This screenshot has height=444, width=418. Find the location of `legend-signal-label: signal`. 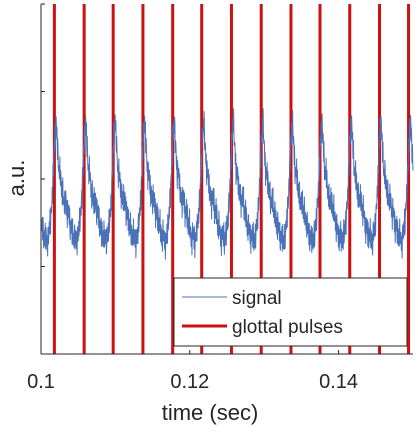

legend-signal-label: signal is located at coordinates (257, 298).